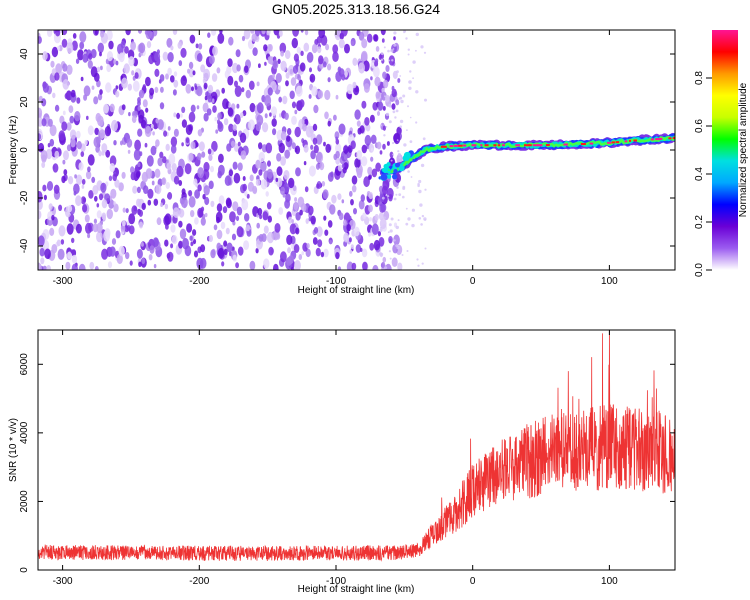  What do you see at coordinates (725, 150) in the screenshot?
I see `colorbar-ramp` at bounding box center [725, 150].